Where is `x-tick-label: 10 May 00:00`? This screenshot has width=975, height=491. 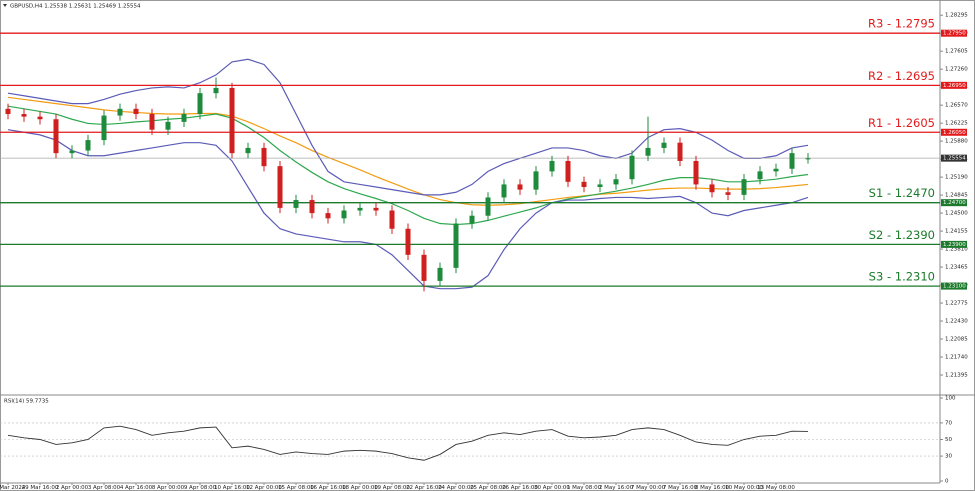 x-tick-label: 10 May 00:00 is located at coordinates (744, 488).